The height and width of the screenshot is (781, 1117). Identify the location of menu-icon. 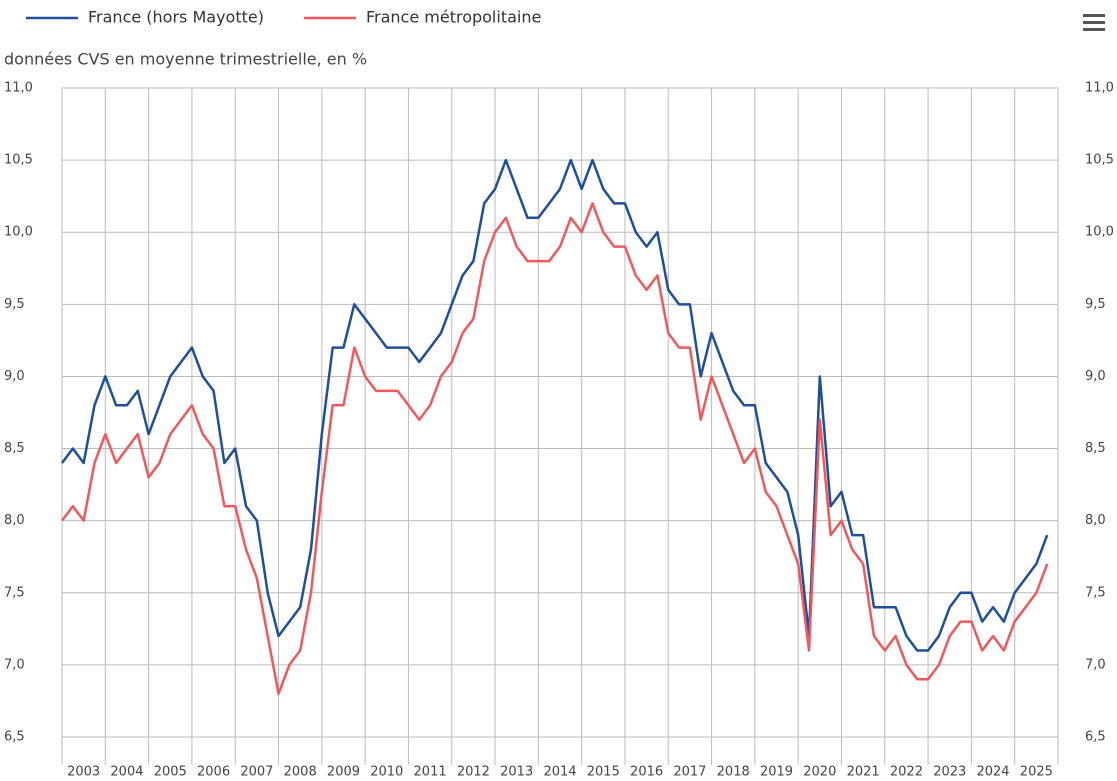
(1094, 22).